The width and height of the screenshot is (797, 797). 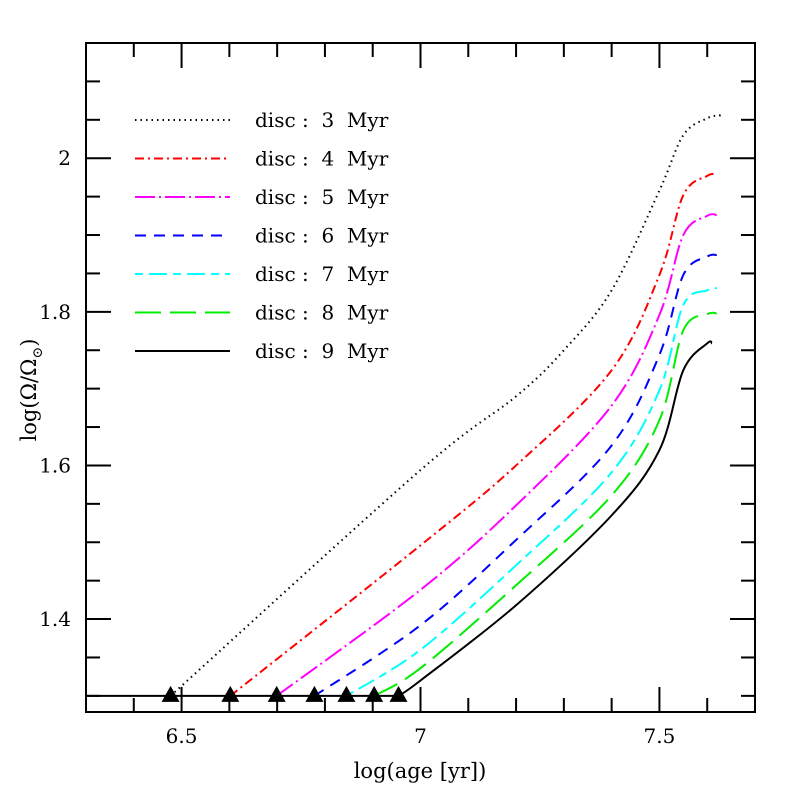 What do you see at coordinates (322, 274) in the screenshot?
I see `legend-label: disc : 7 Myr` at bounding box center [322, 274].